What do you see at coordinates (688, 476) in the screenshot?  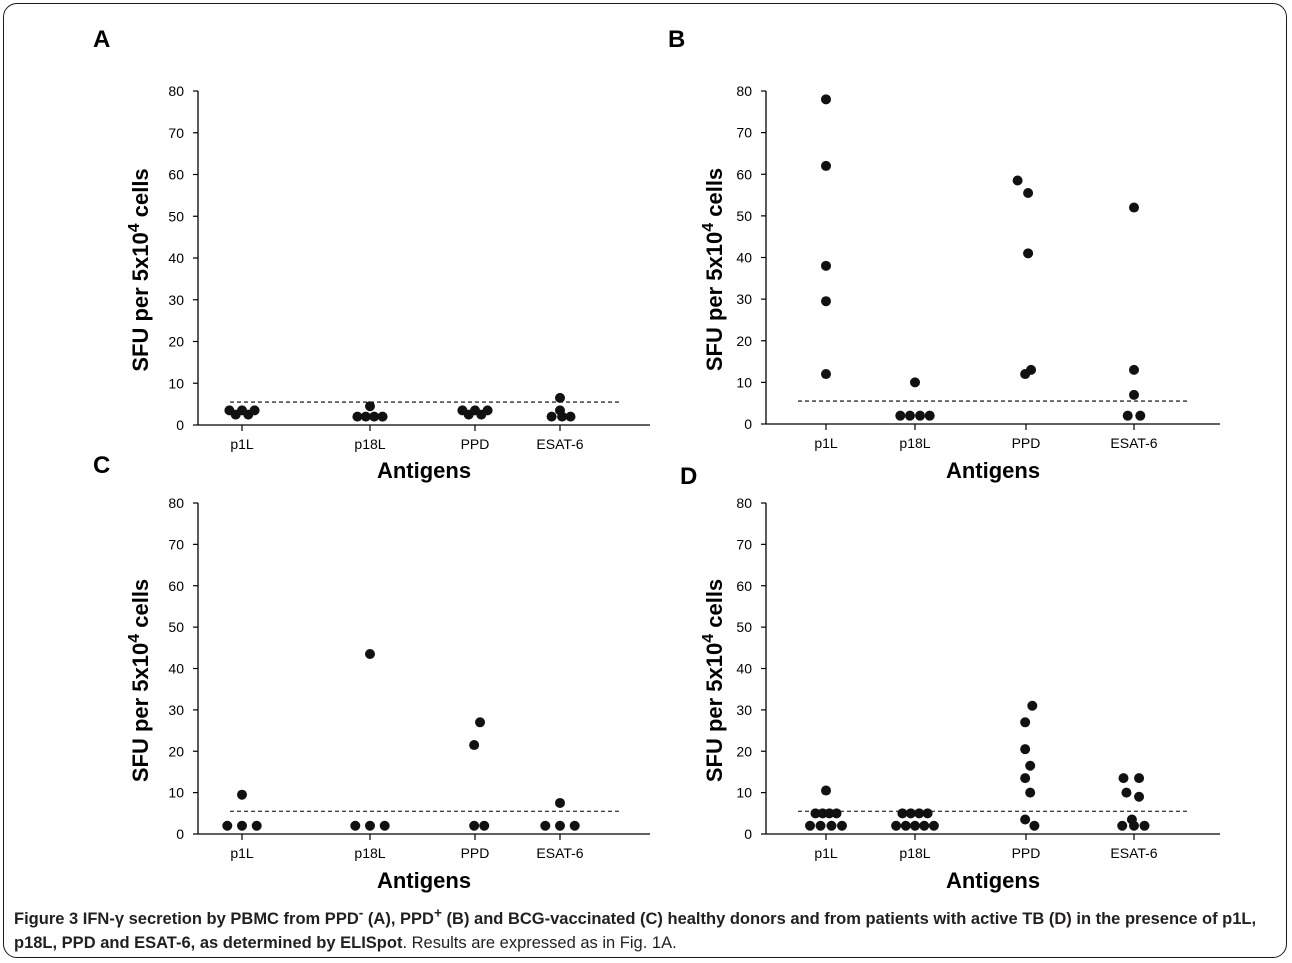 I see `panel-letter: D` at bounding box center [688, 476].